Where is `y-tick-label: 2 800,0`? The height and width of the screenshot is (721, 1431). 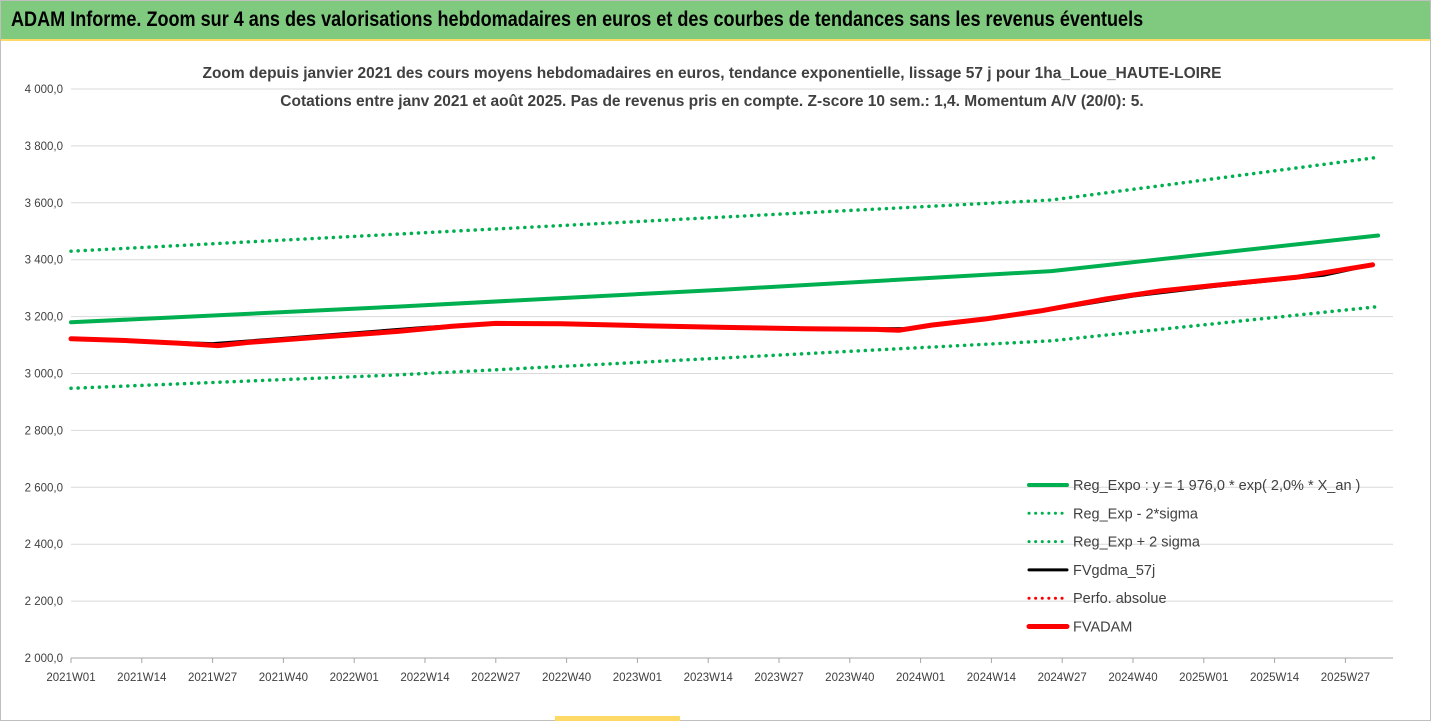
y-tick-label: 2 800,0 is located at coordinates (44, 431).